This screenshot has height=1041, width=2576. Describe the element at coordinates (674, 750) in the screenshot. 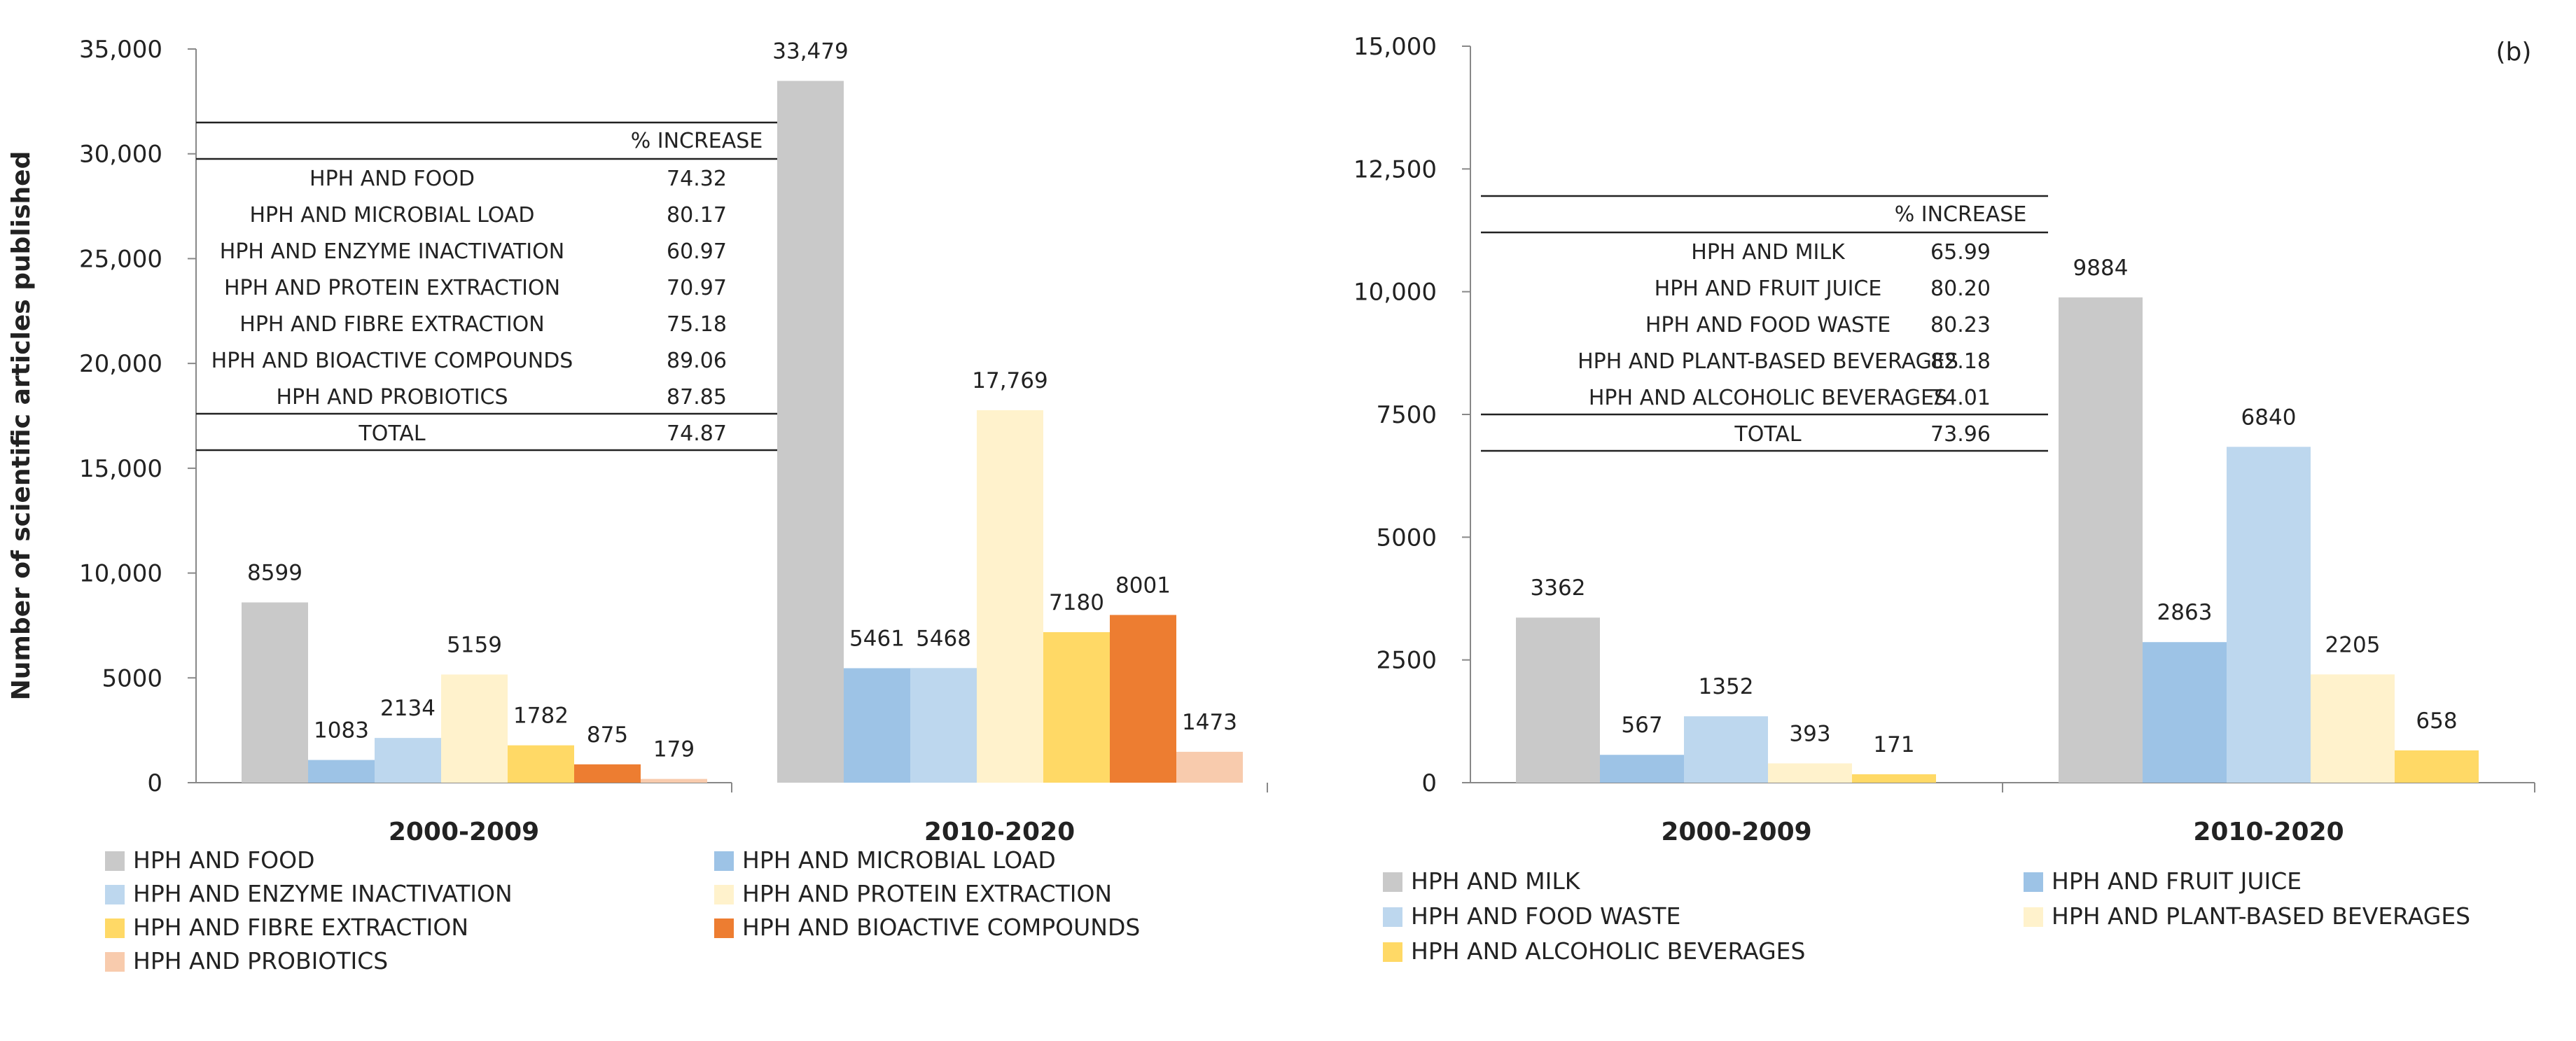

I see `panel-a-bar-value-label: 179` at that location.